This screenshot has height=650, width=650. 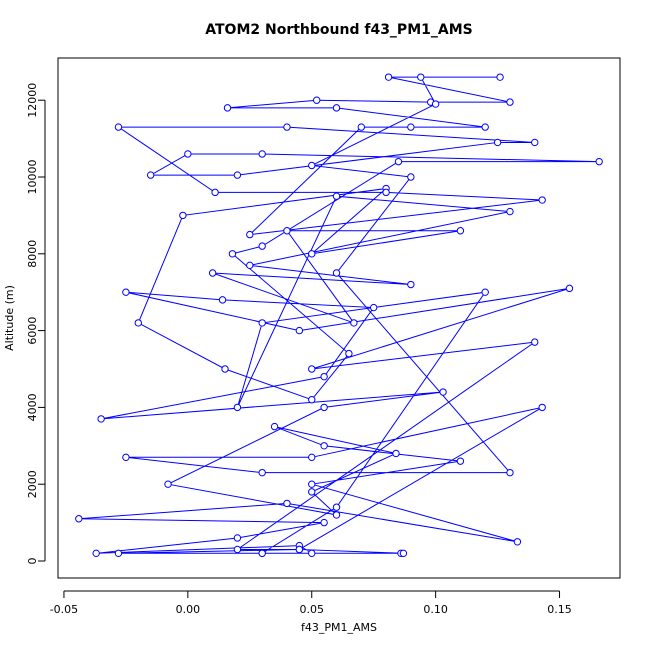 I want to click on y-tick-label: 2000, so click(x=32, y=484).